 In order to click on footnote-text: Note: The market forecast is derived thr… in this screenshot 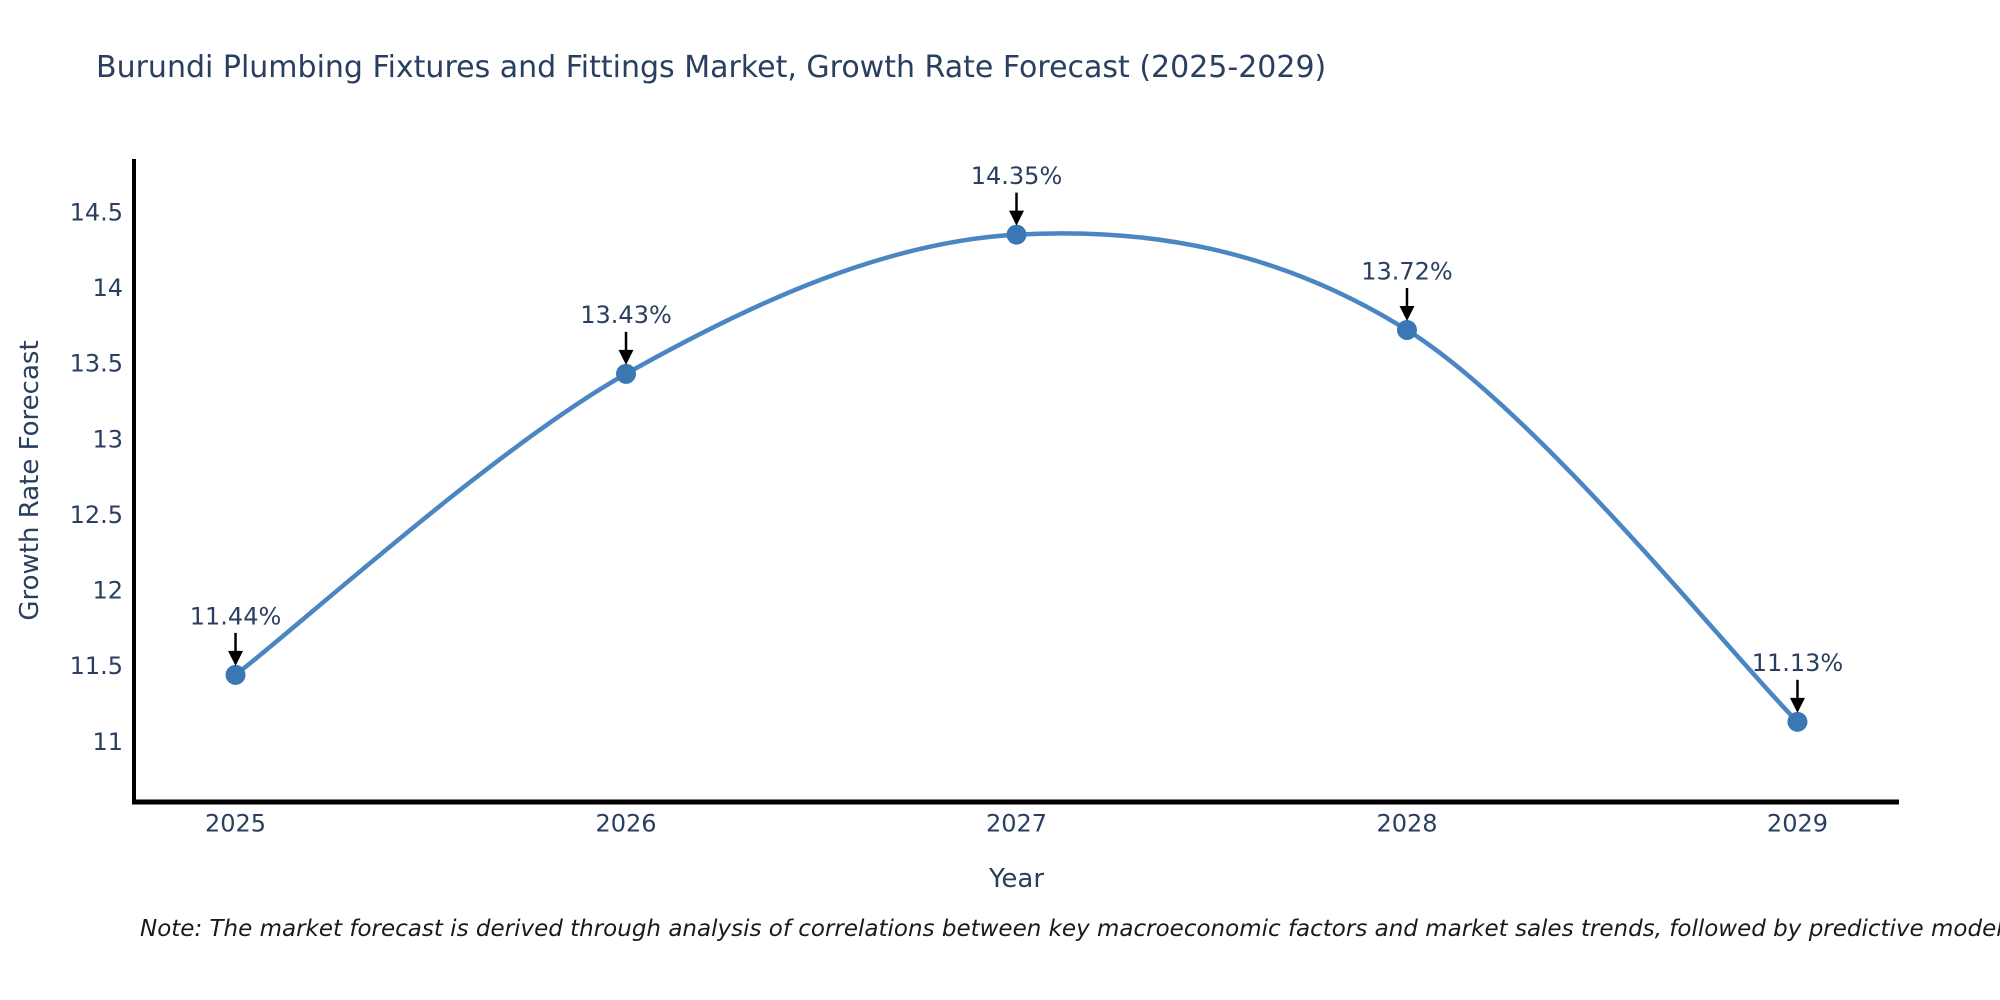, I will do `click(1070, 929)`.